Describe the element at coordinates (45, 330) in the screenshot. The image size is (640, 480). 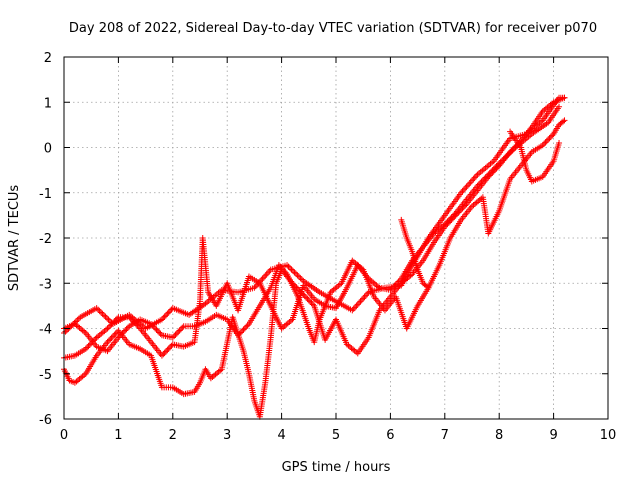
I see `y-tick-label: -4` at that location.